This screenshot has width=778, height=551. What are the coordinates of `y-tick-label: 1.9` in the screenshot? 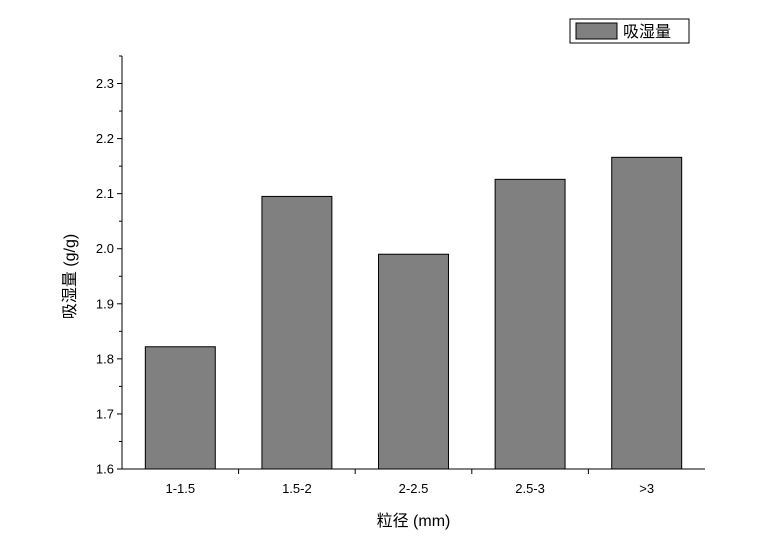 It's located at (105, 303).